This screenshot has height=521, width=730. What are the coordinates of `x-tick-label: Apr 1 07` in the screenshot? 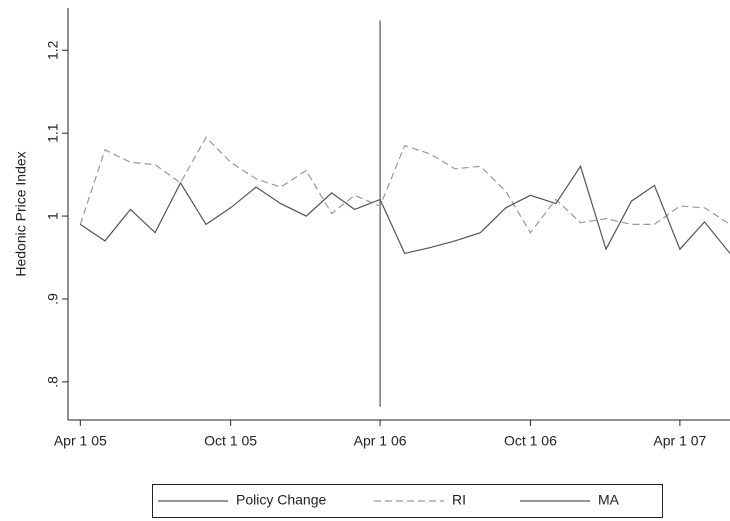 It's located at (679, 441).